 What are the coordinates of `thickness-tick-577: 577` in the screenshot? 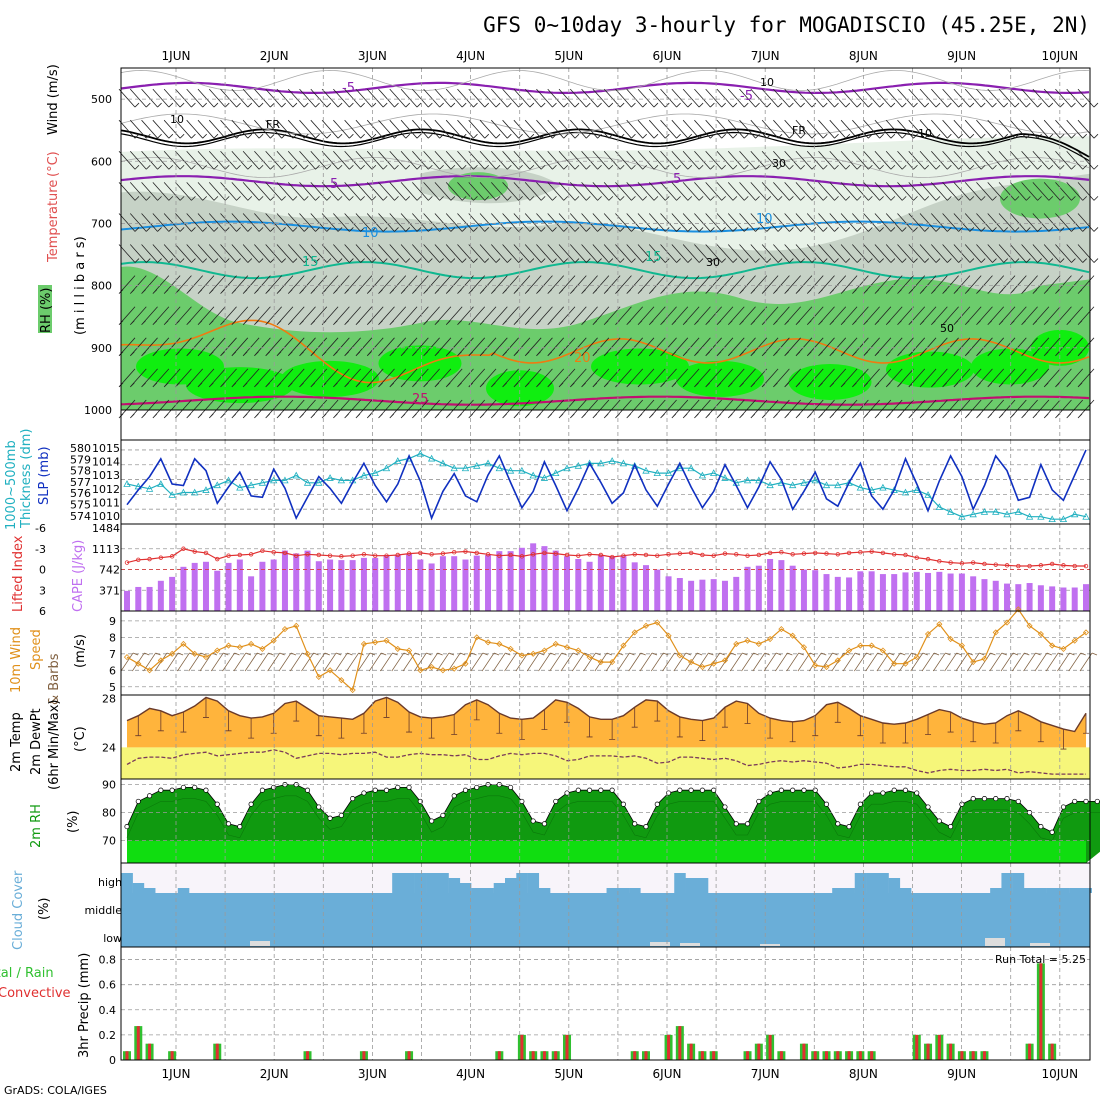 It's located at (80, 482).